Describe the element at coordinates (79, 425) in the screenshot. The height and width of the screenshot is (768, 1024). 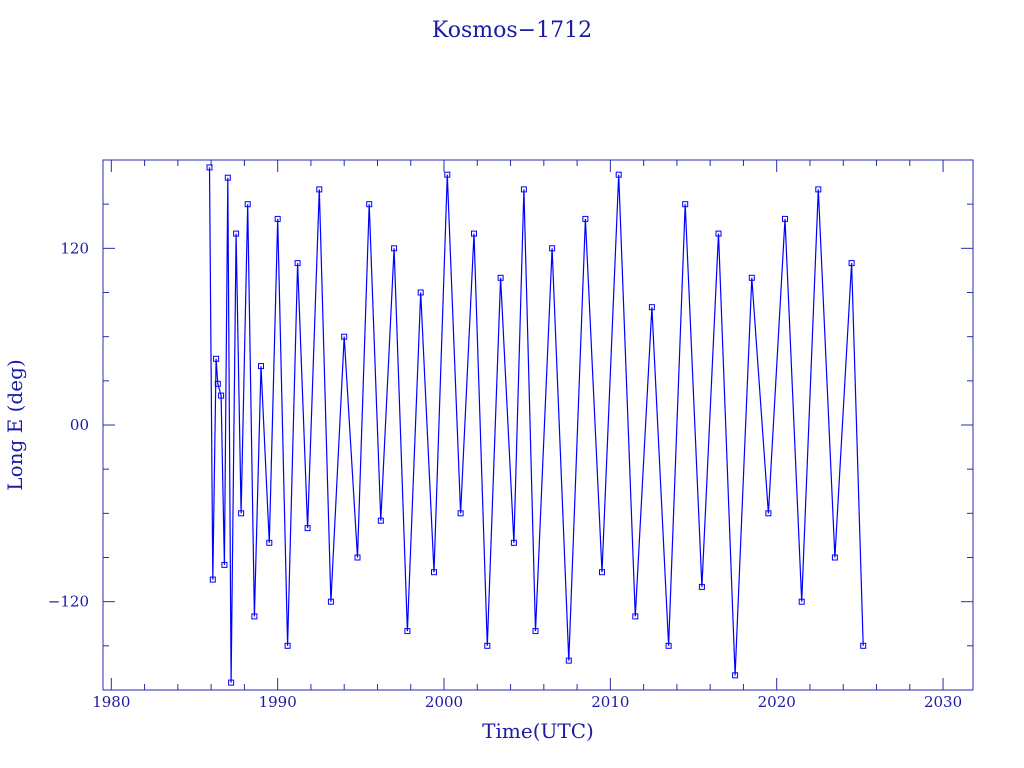
I see `y-tick-label: 00` at that location.